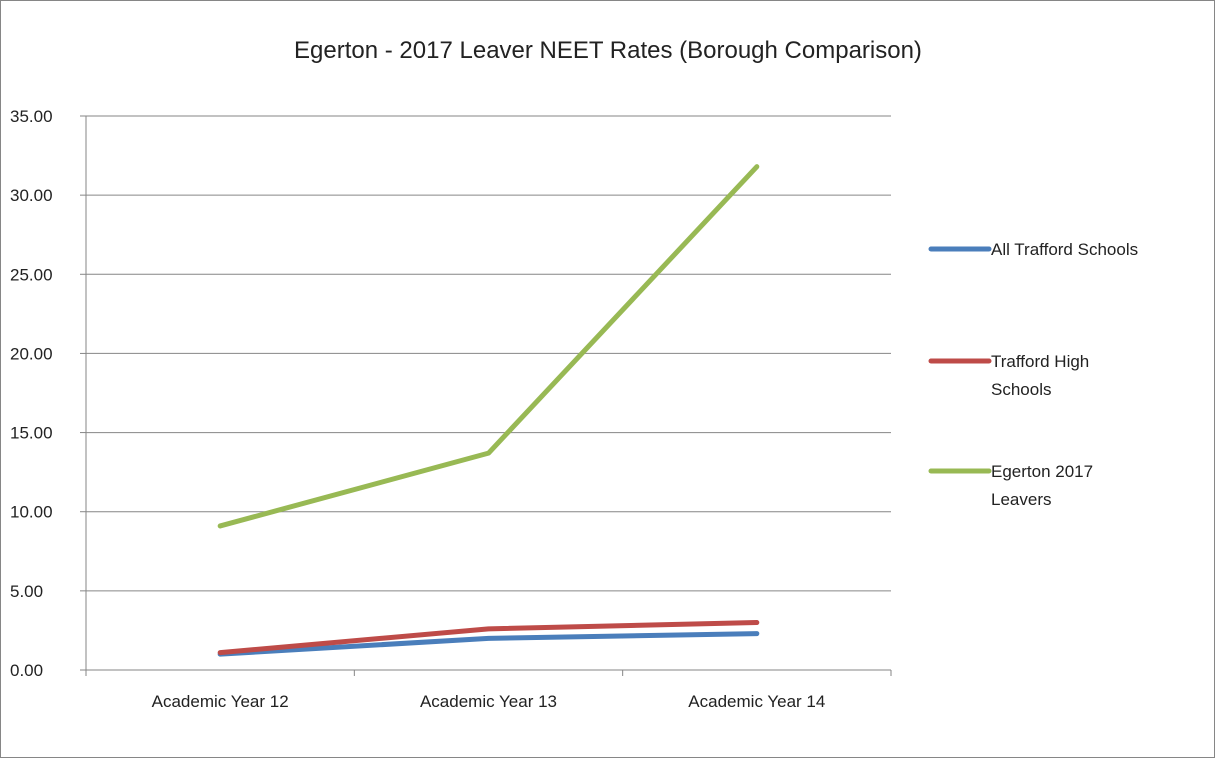  Describe the element at coordinates (26, 670) in the screenshot. I see `y-tick-label: 0.00` at that location.